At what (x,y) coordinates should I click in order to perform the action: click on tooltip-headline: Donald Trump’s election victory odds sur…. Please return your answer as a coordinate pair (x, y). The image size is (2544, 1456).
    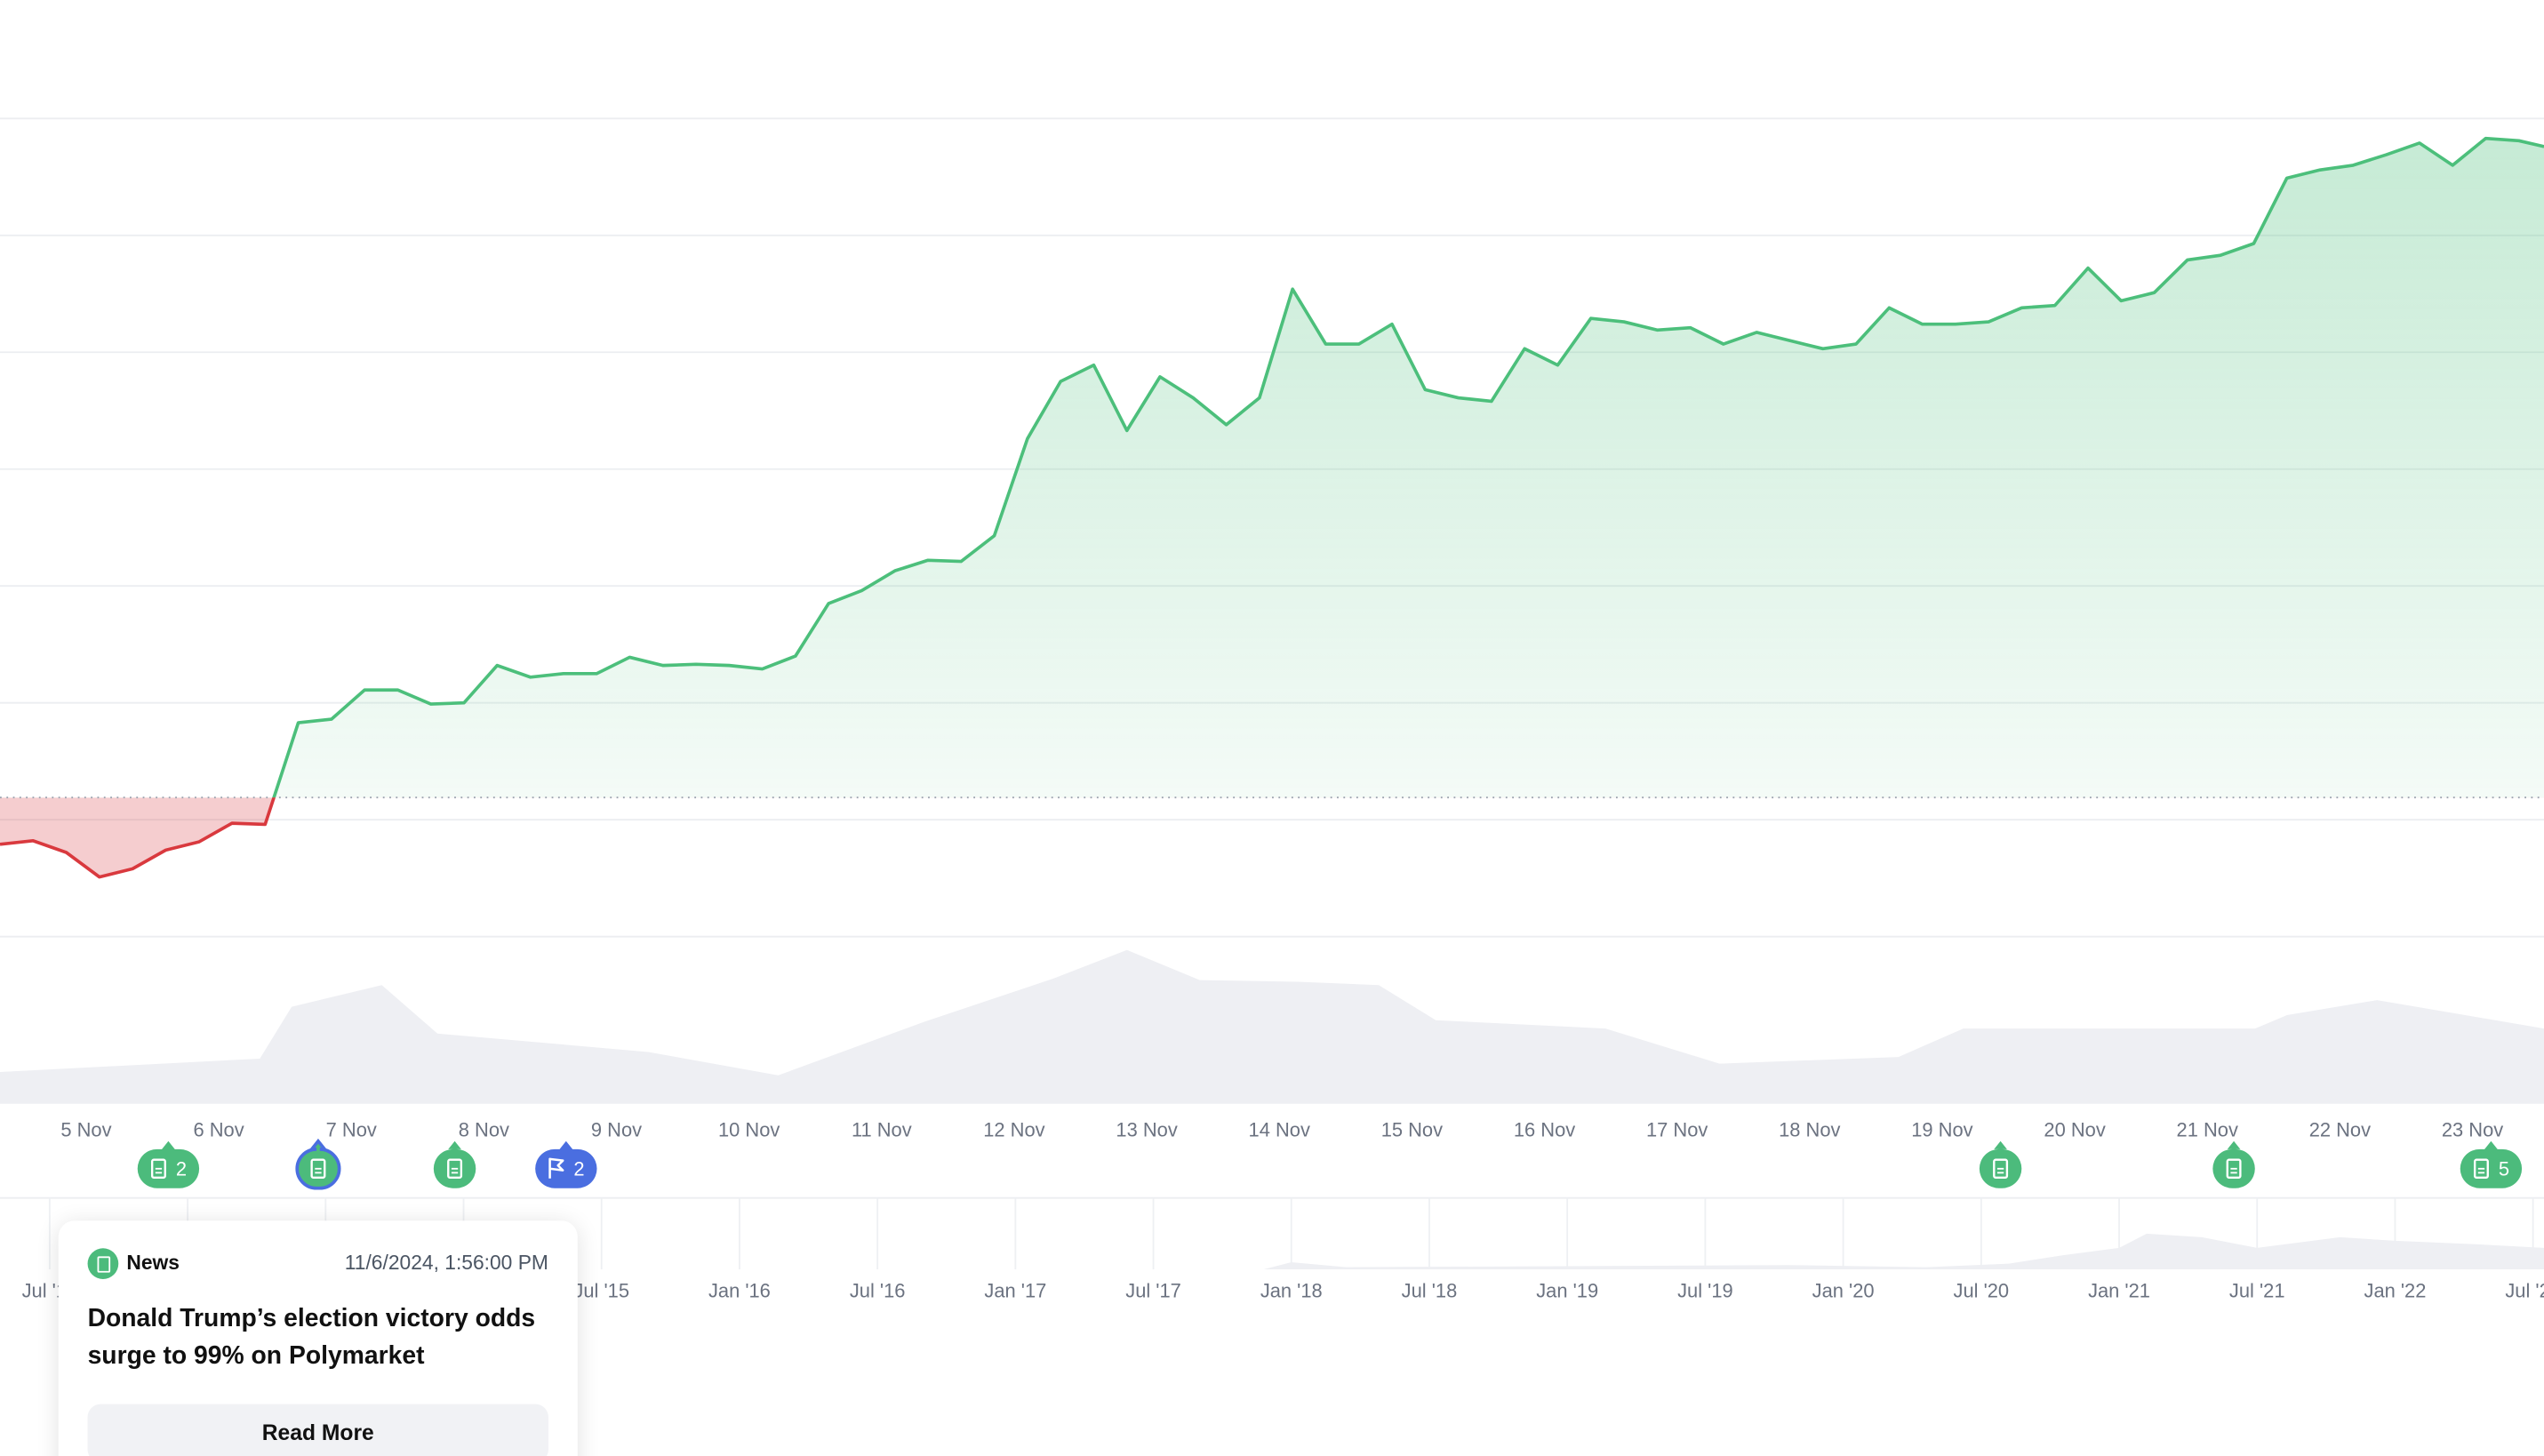
    Looking at the image, I should click on (311, 1338).